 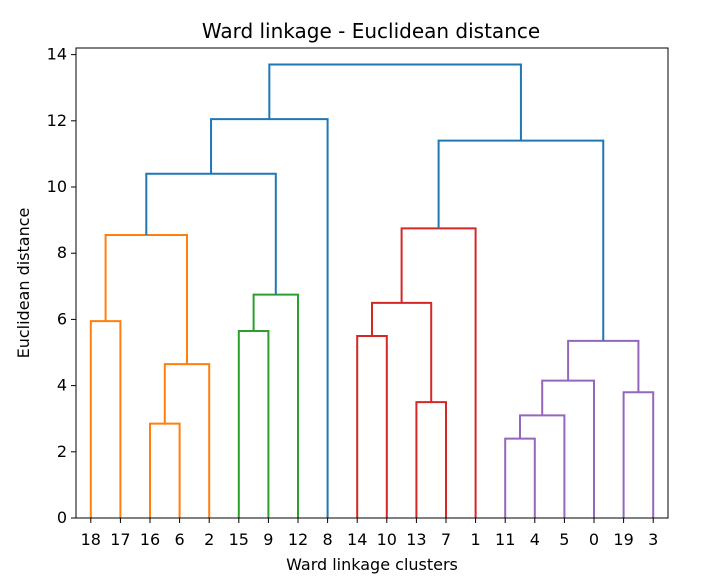 What do you see at coordinates (23, 283) in the screenshot?
I see `y-axis-label: Euclidean distance` at bounding box center [23, 283].